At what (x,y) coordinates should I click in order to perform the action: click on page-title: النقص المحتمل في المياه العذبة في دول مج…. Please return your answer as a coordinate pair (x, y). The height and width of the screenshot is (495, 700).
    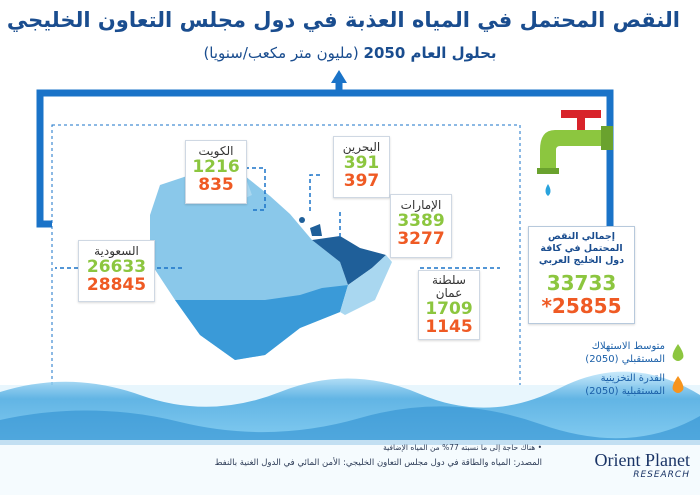
    Looking at the image, I should click on (343, 20).